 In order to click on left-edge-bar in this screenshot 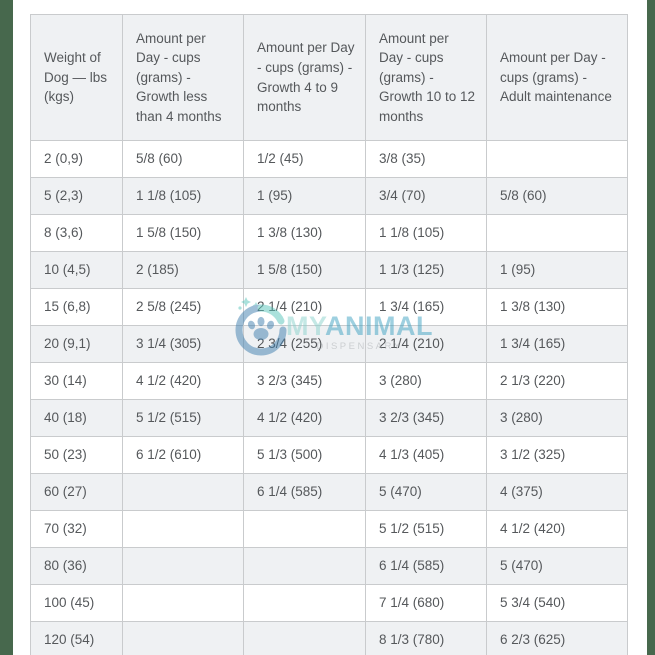, I will do `click(6, 327)`.